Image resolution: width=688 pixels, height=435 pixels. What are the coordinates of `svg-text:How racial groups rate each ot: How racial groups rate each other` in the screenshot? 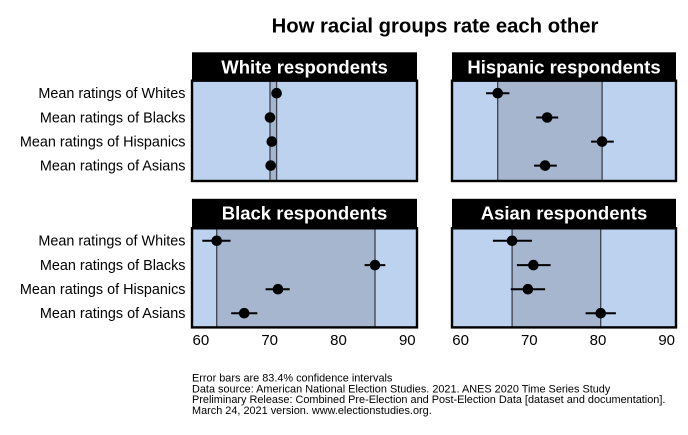 It's located at (435, 26).